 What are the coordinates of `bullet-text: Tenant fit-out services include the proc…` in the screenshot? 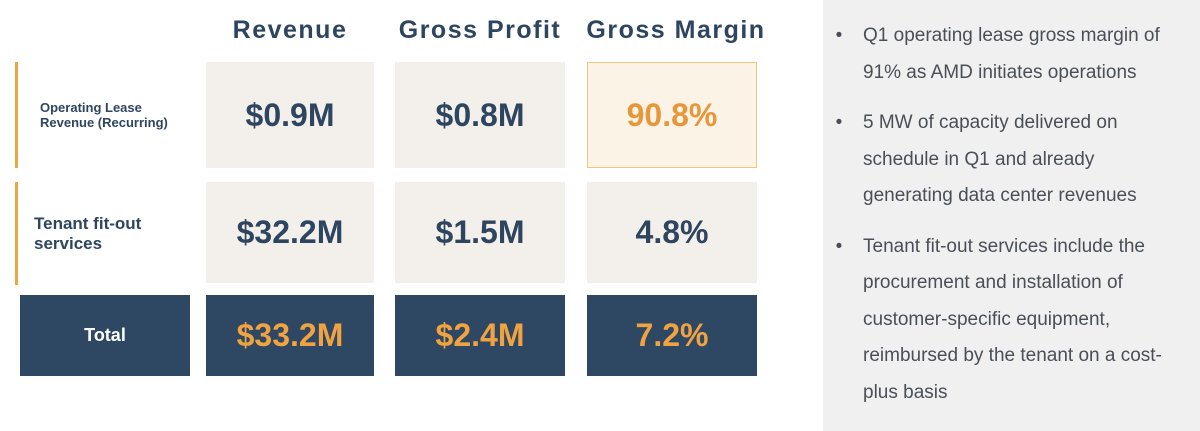 It's located at (1012, 319).